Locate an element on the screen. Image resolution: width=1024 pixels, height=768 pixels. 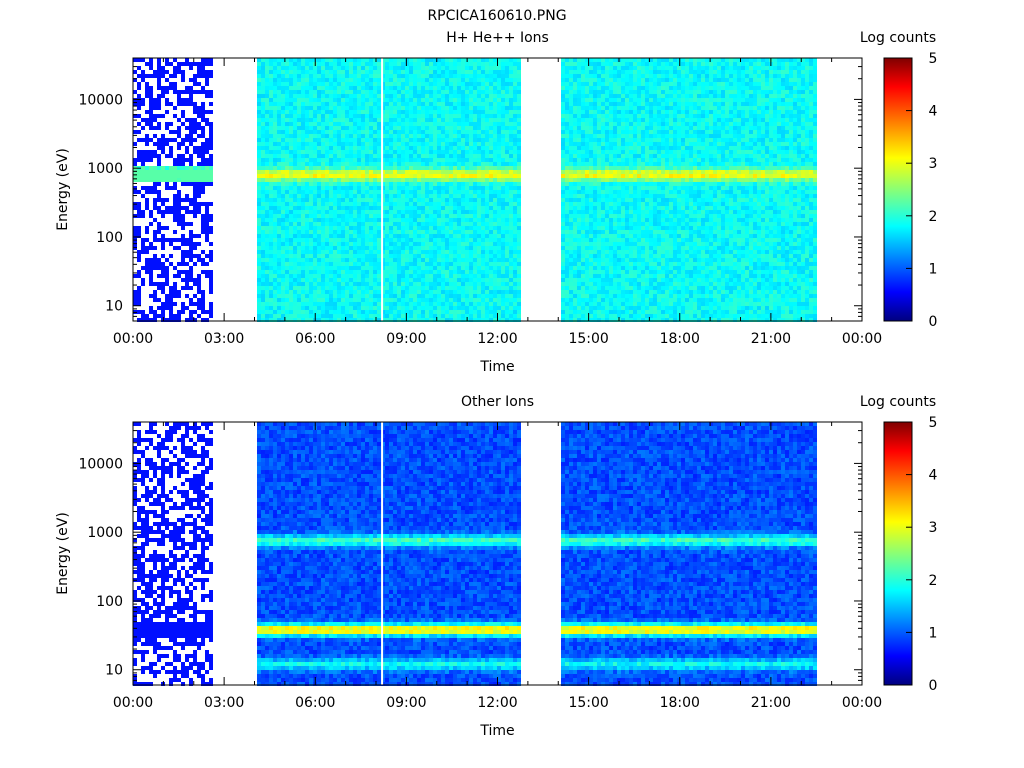
panel-title: H+ He++ Ions is located at coordinates (497, 38).